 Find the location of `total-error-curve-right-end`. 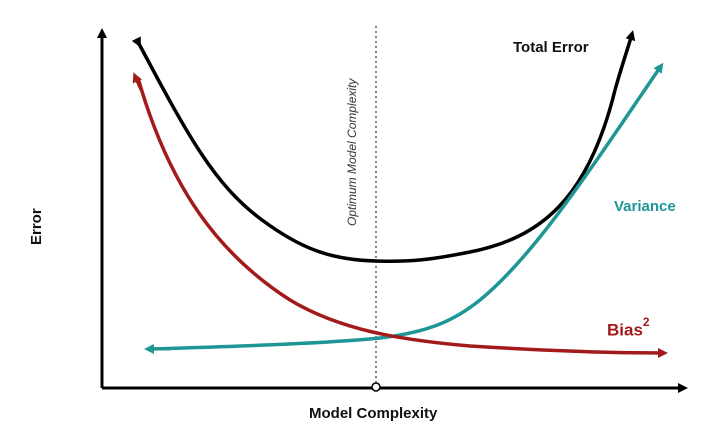

total-error-curve-right-end is located at coordinates (624, 60).